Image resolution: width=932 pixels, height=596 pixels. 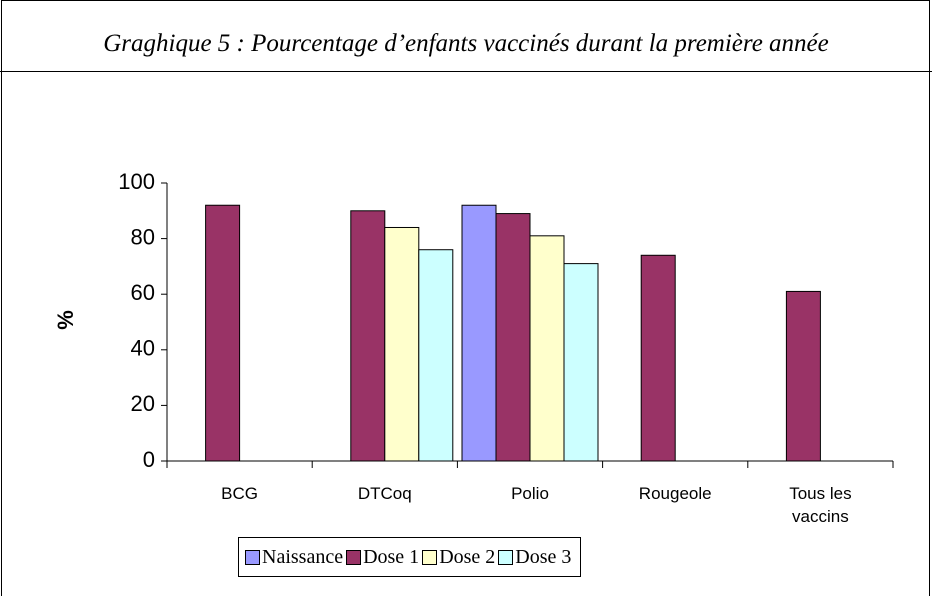 I want to click on x-tick-label: DTCoq, so click(x=384, y=493).